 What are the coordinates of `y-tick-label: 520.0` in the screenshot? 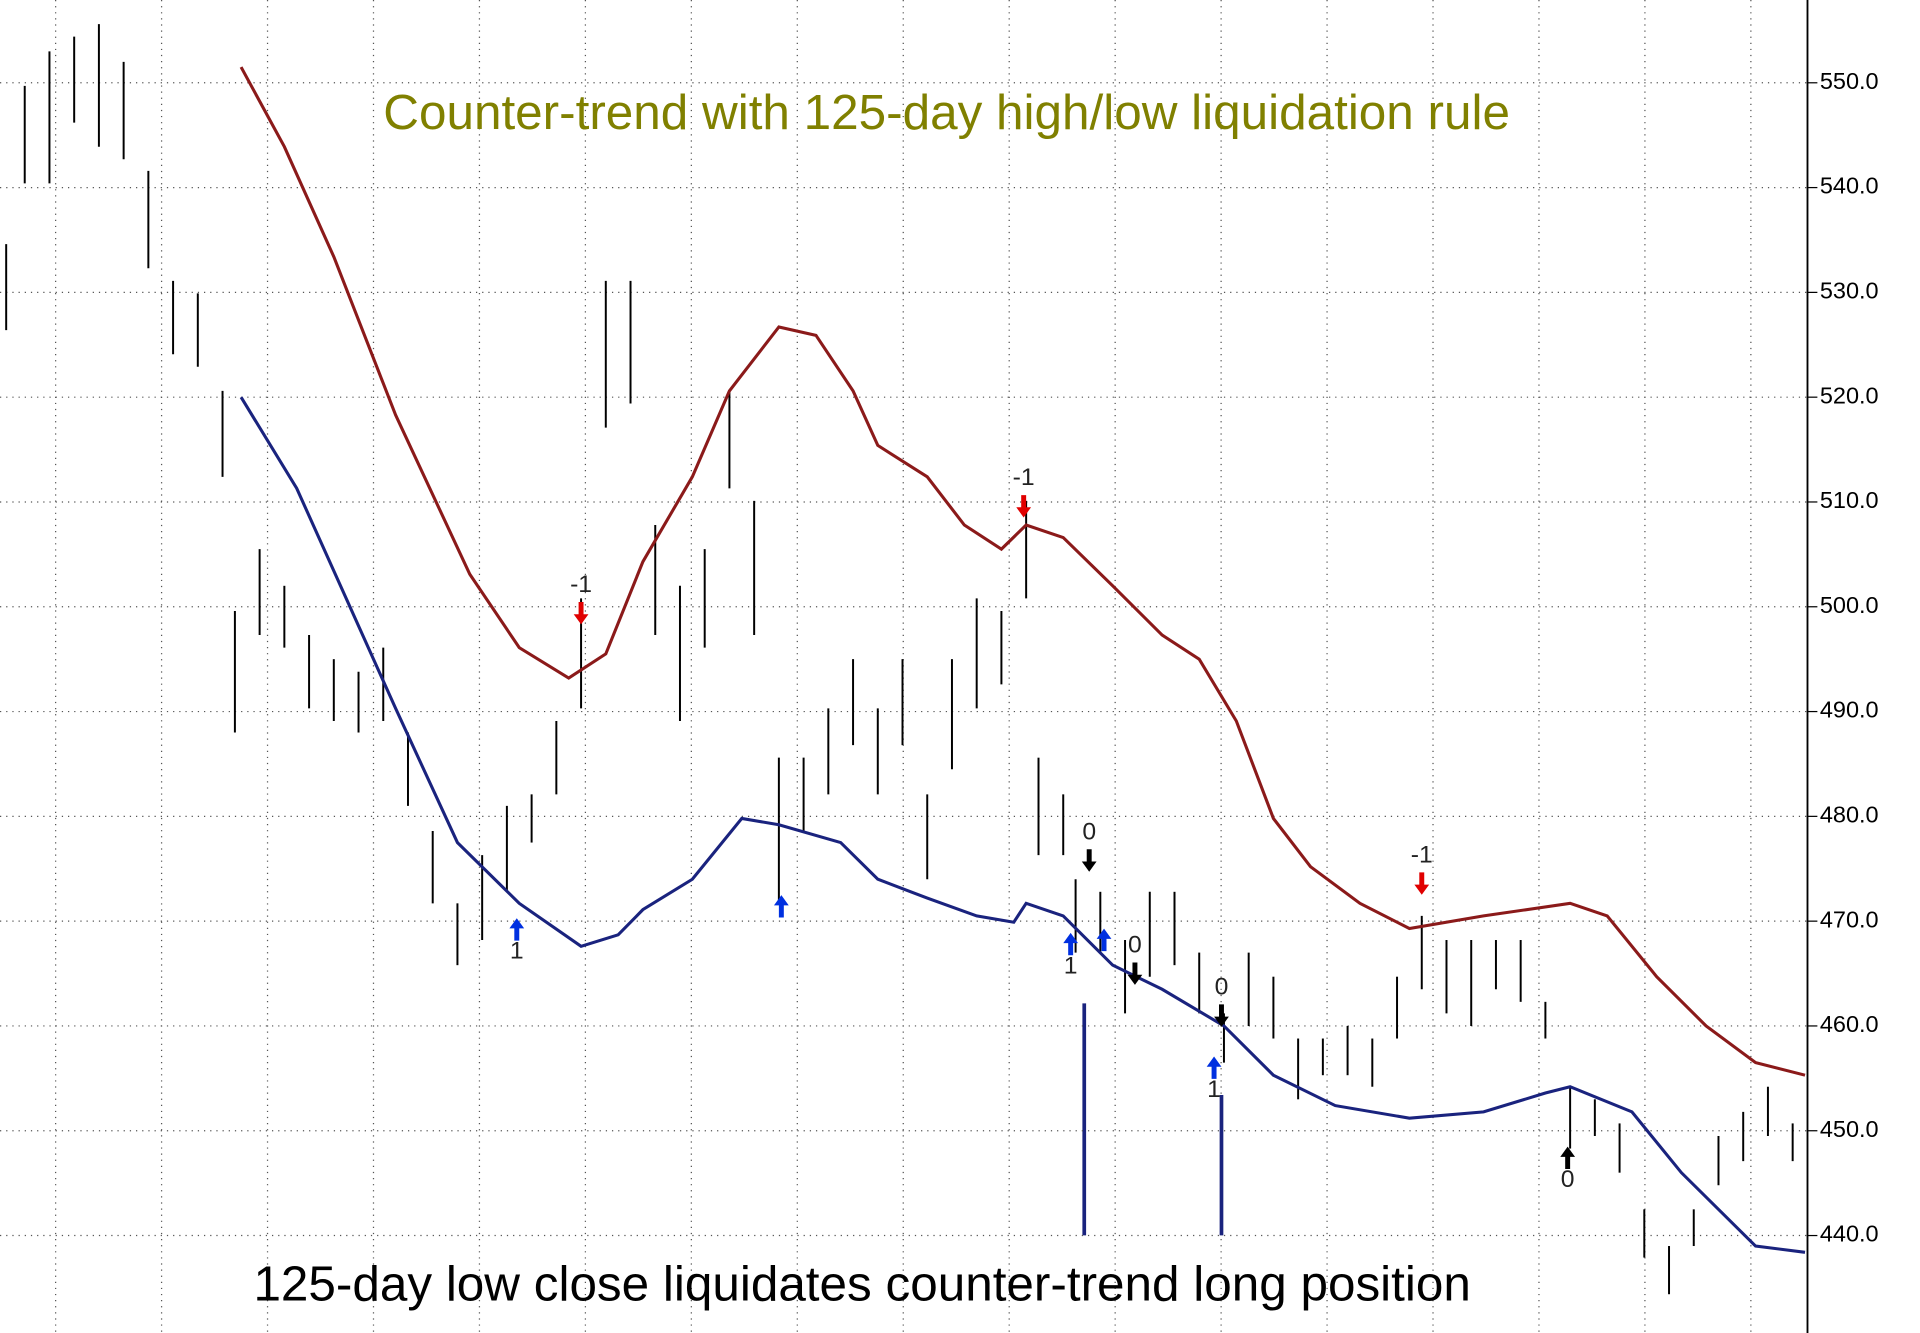 It's located at (1849, 395).